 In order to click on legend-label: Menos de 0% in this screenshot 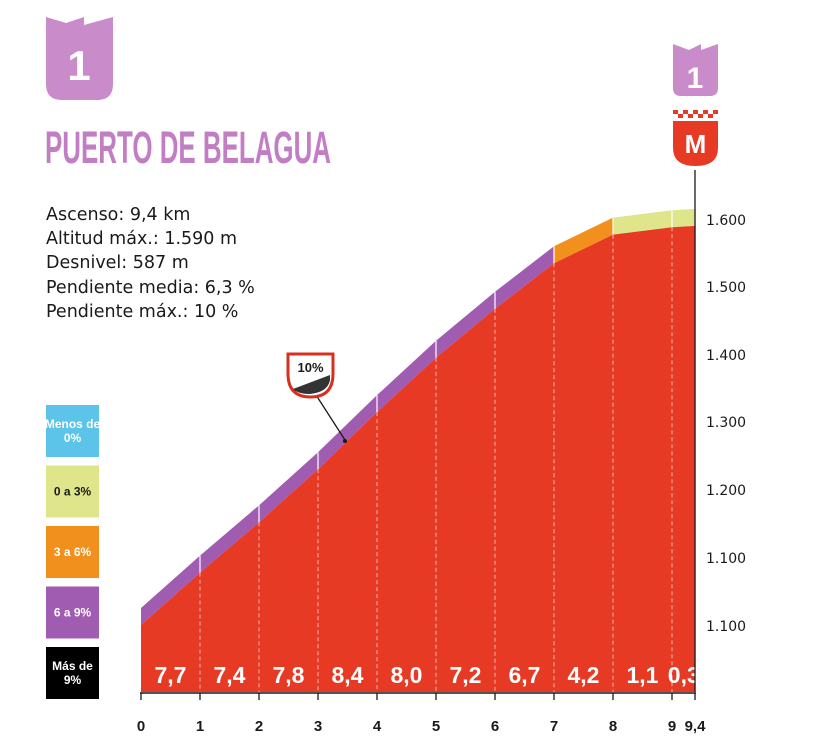, I will do `click(73, 431)`.